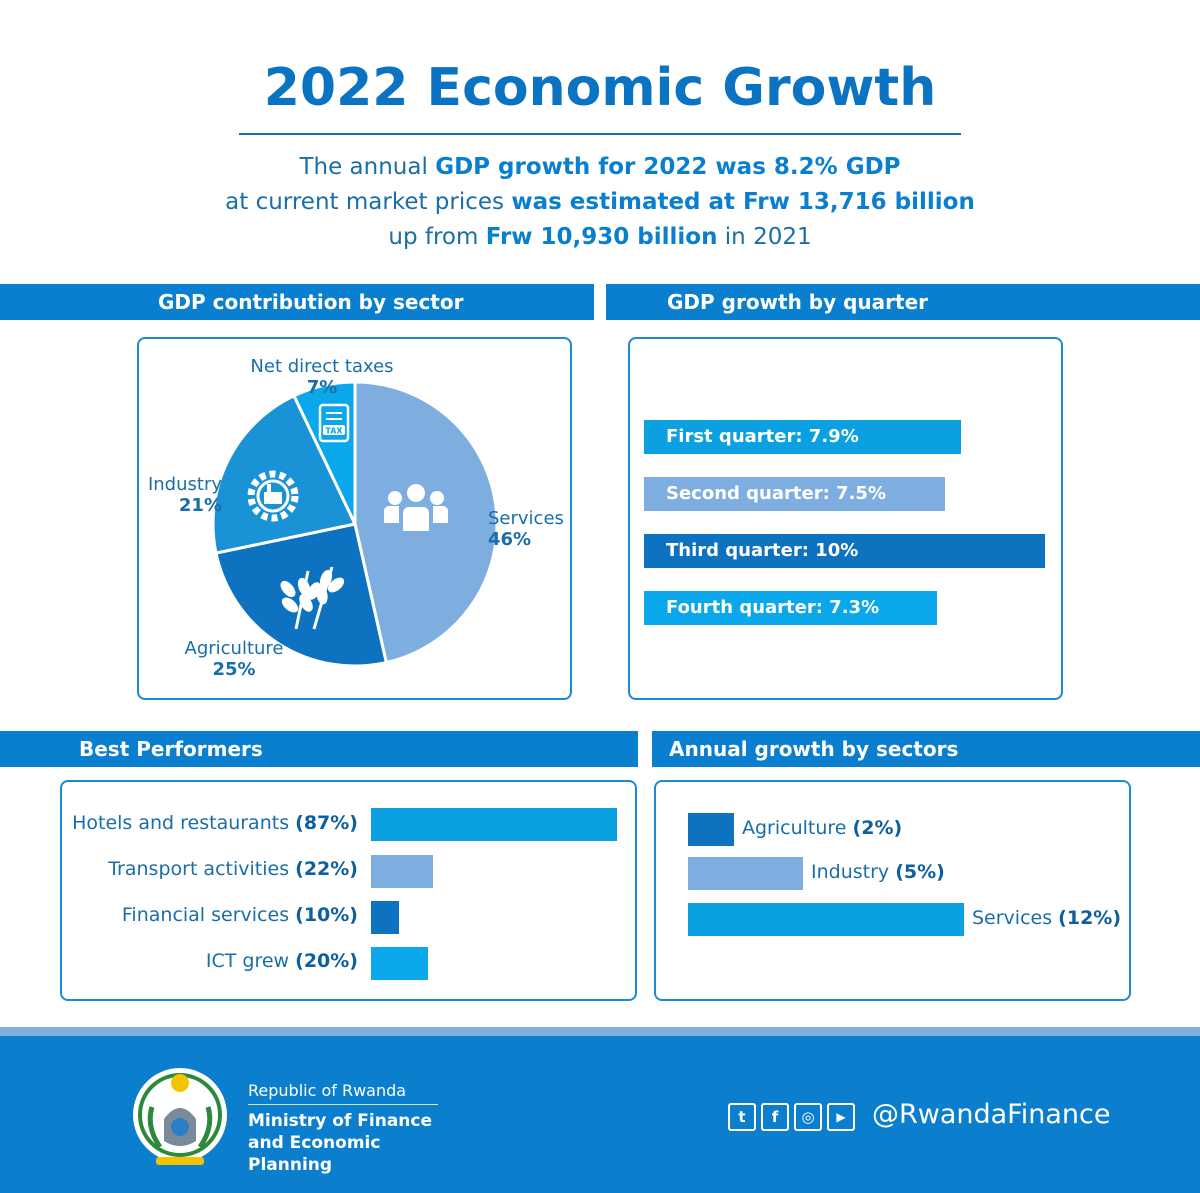 The image size is (1200, 1193). What do you see at coordinates (844, 551) in the screenshot?
I see `quarter-bar: Third quarter: 10%` at bounding box center [844, 551].